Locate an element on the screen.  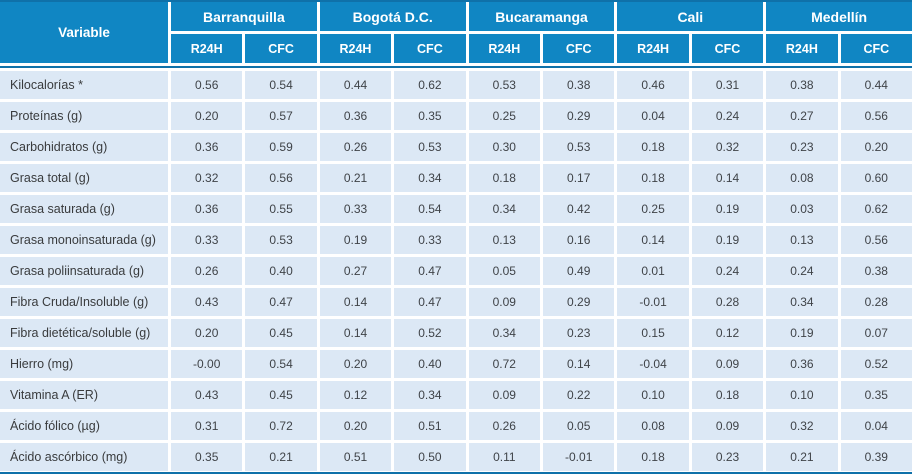
column-group-header-medell-n: Medellín is located at coordinates (839, 16).